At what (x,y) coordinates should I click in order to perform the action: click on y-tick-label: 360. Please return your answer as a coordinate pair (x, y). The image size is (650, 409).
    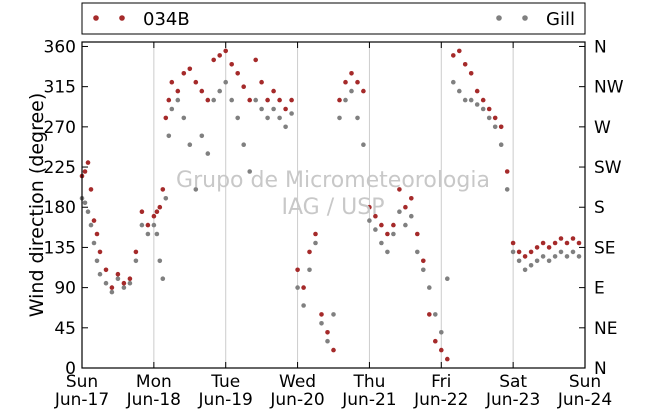
    Looking at the image, I should click on (60, 47).